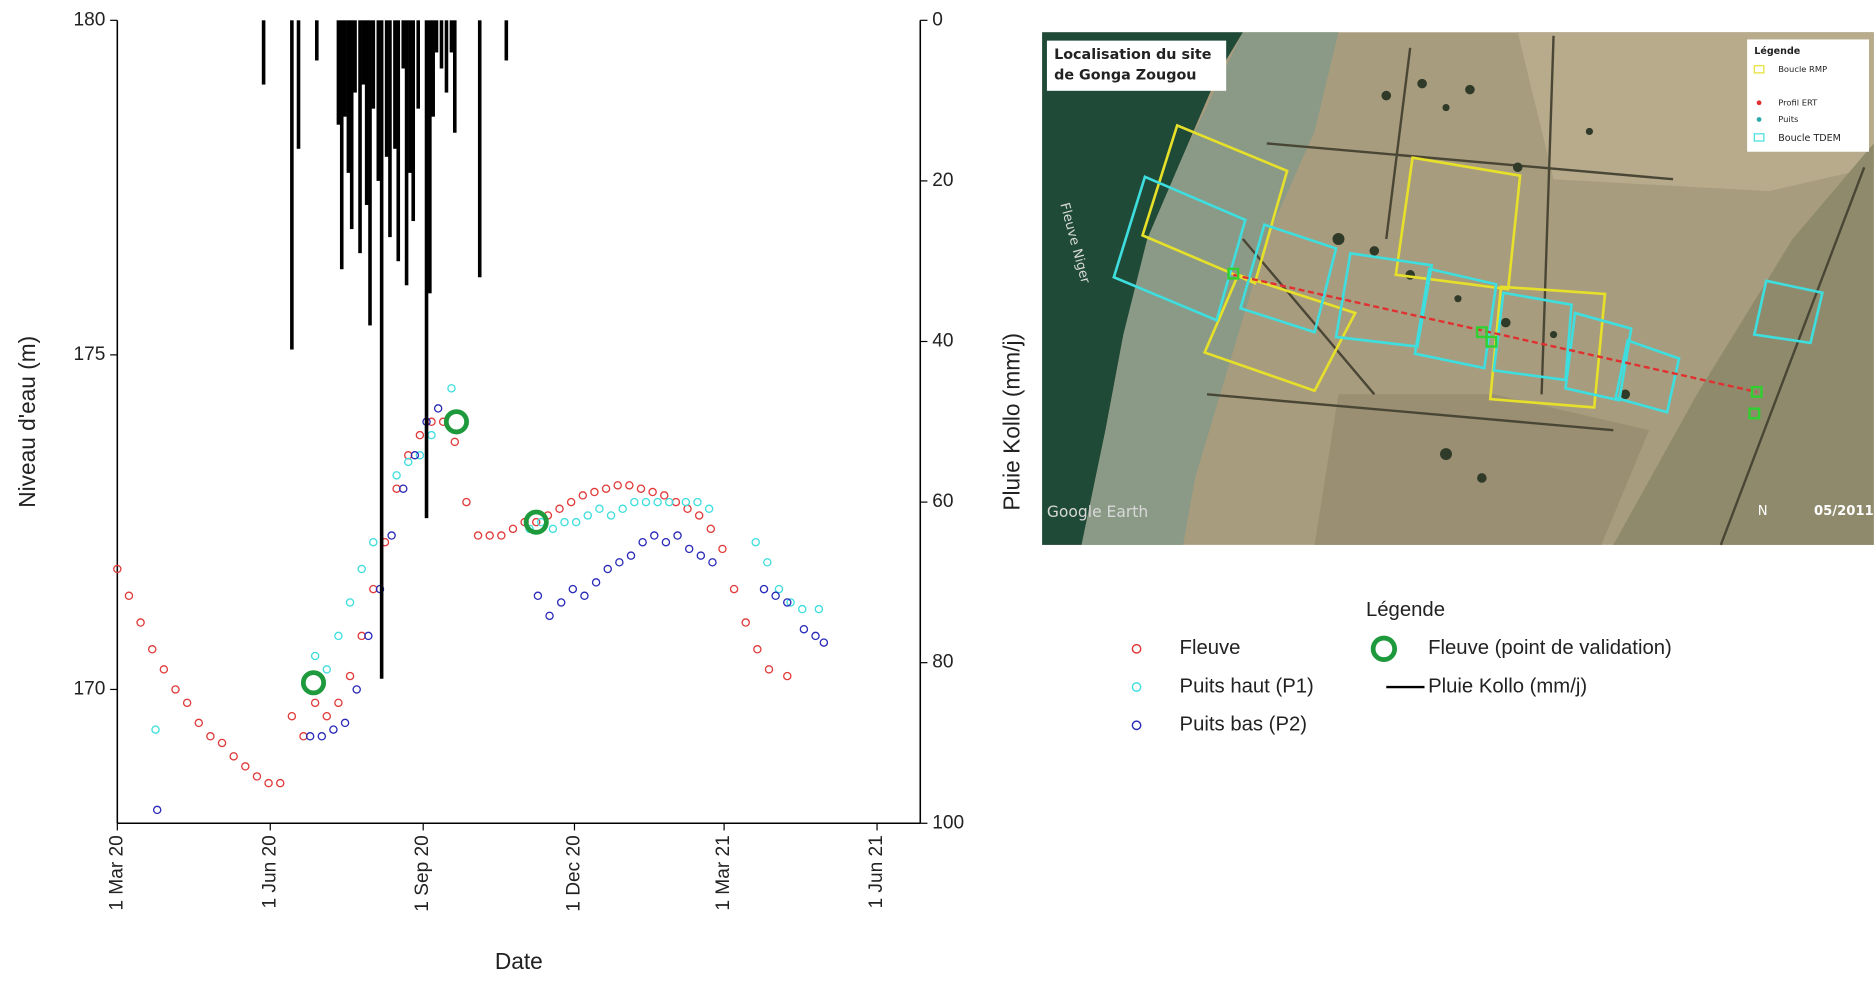  Describe the element at coordinates (1247, 686) in the screenshot. I see `legend-label: Puits haut (P1)` at that location.